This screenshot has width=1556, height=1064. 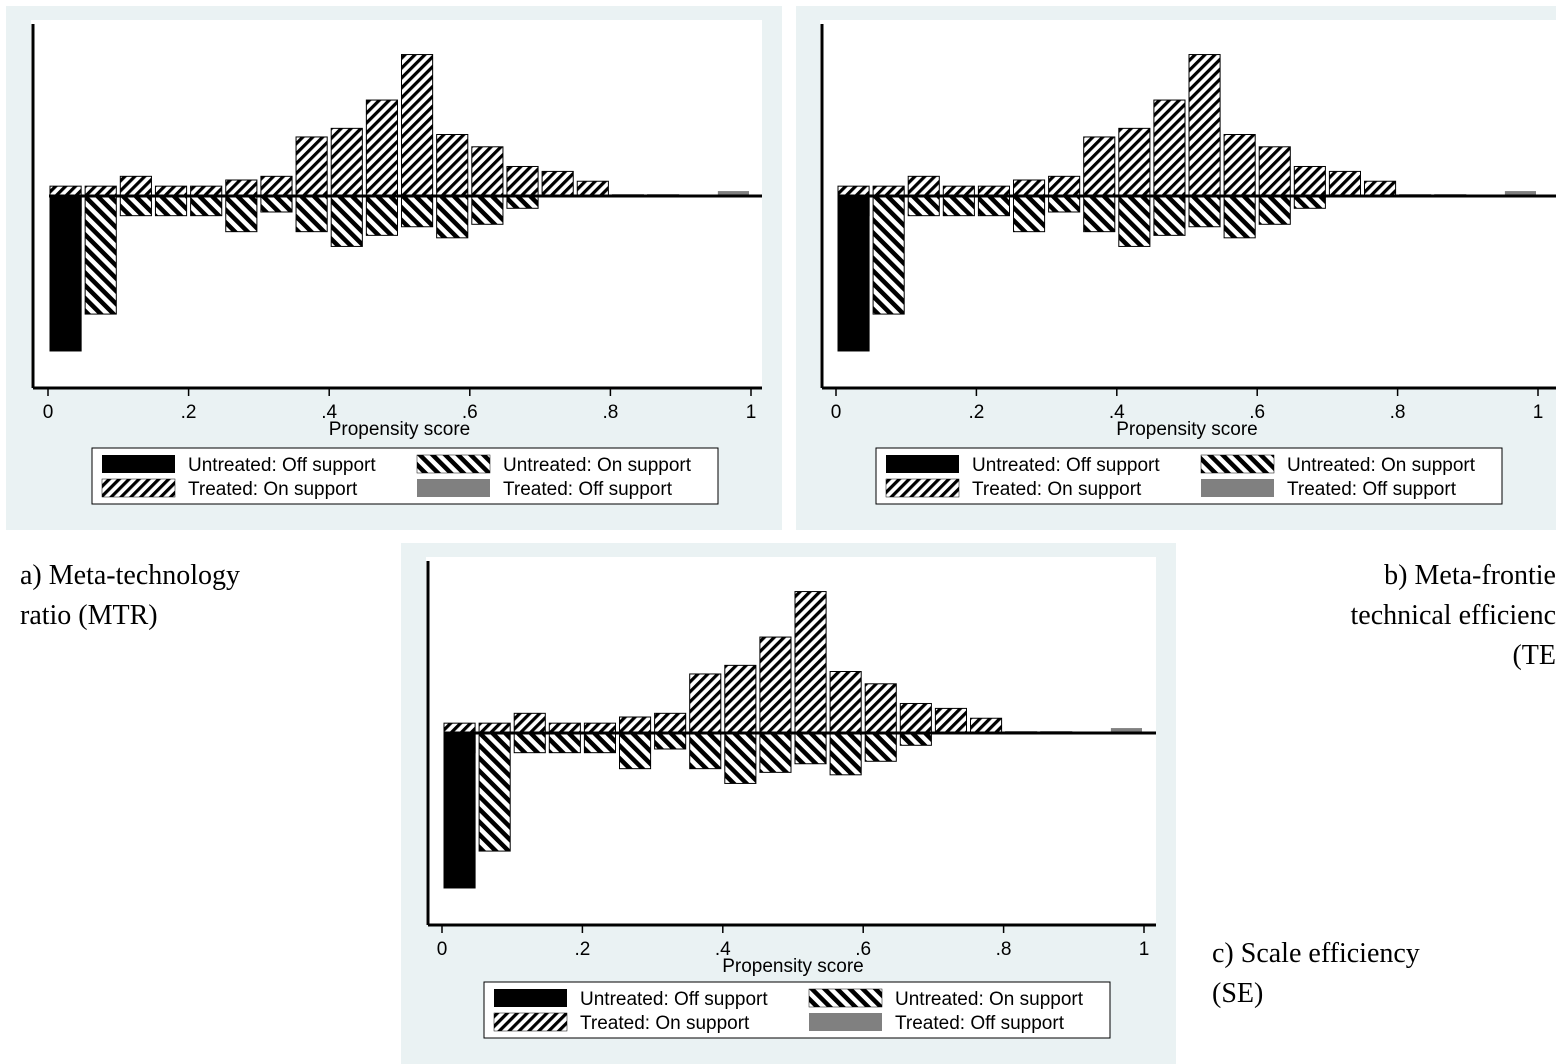 What do you see at coordinates (723, 949) in the screenshot?
I see `x-tick-label: .4` at bounding box center [723, 949].